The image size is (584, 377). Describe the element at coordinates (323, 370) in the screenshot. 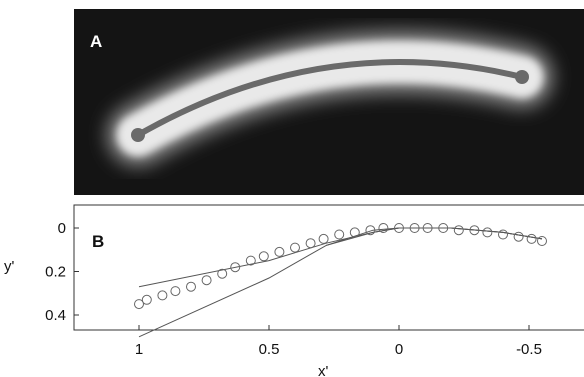

I see `x-axis-label: x'` at that location.